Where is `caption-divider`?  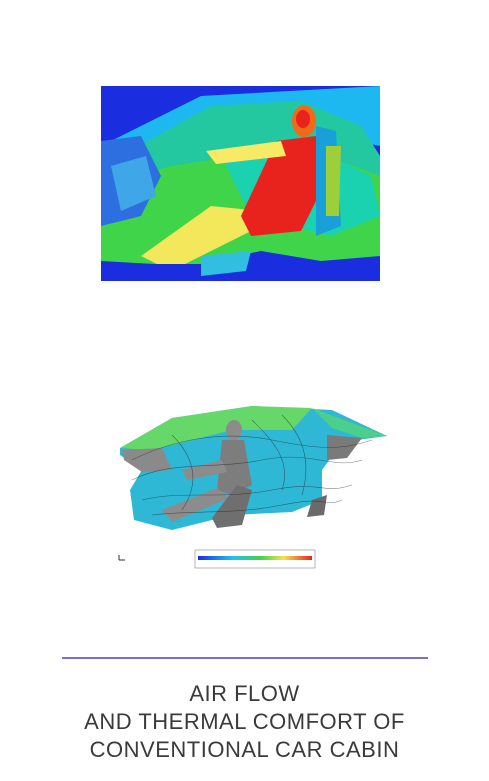 caption-divider is located at coordinates (245, 658).